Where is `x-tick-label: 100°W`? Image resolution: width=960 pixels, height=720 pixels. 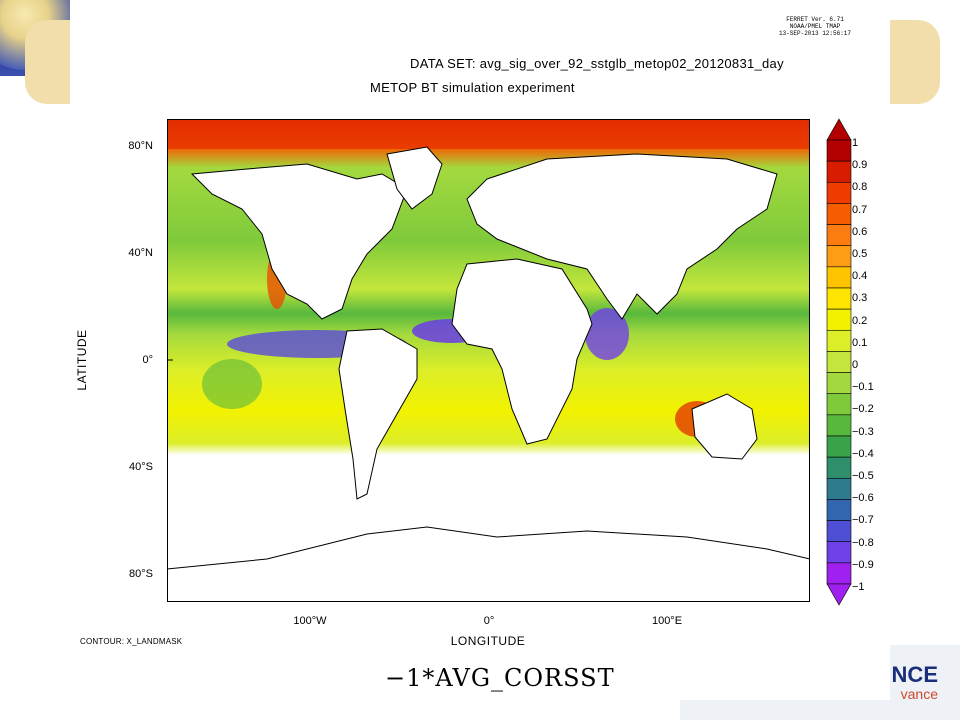
x-tick-label: 100°W is located at coordinates (310, 621).